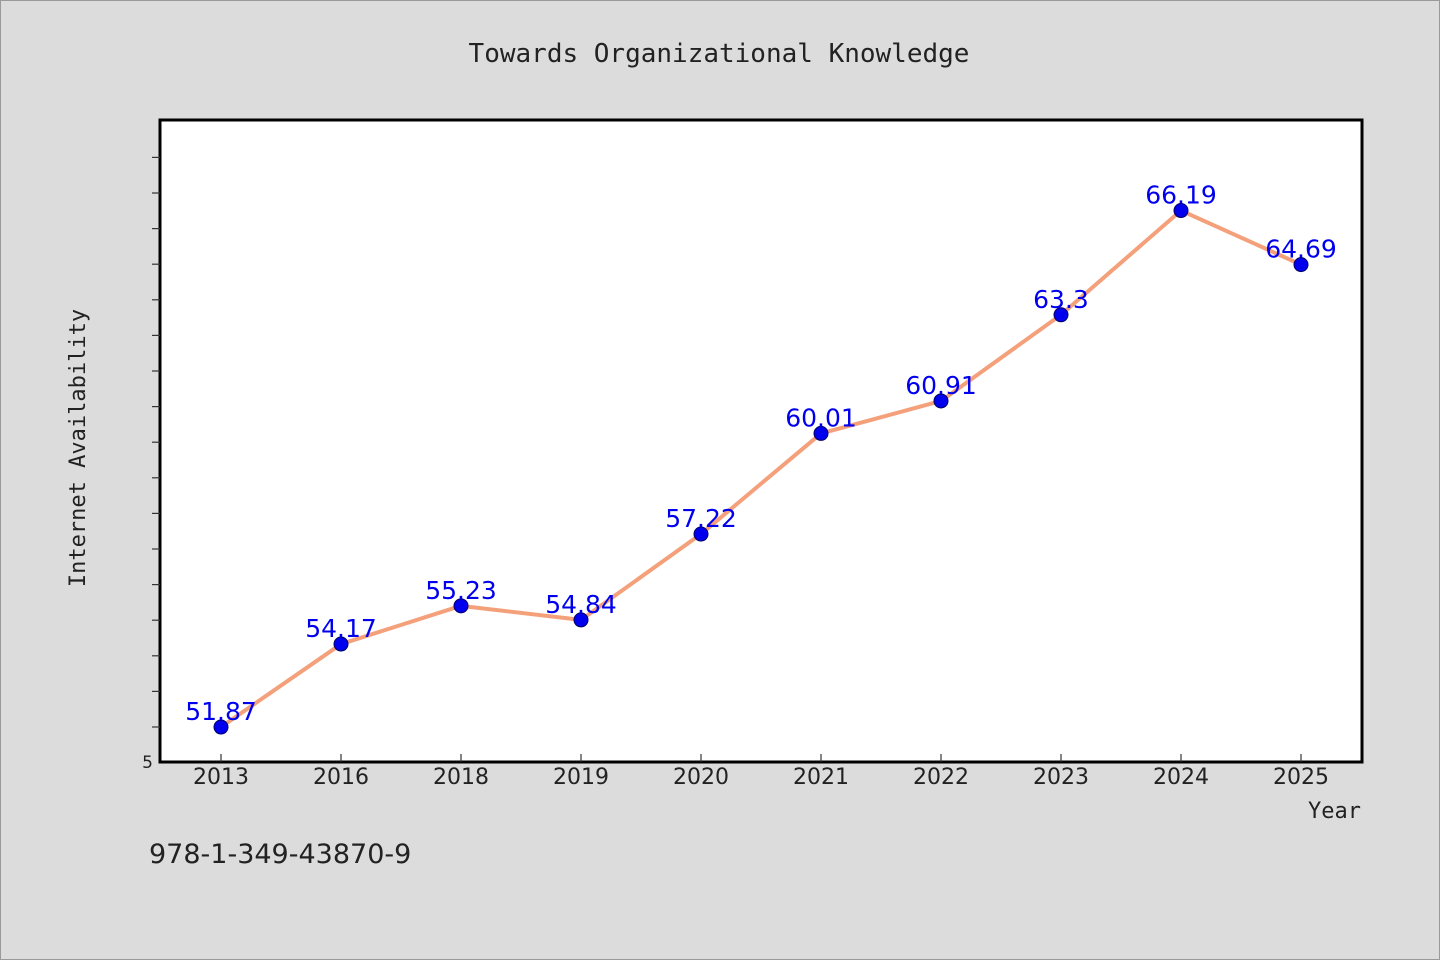  I want to click on data-label: 60.91, so click(941, 385).